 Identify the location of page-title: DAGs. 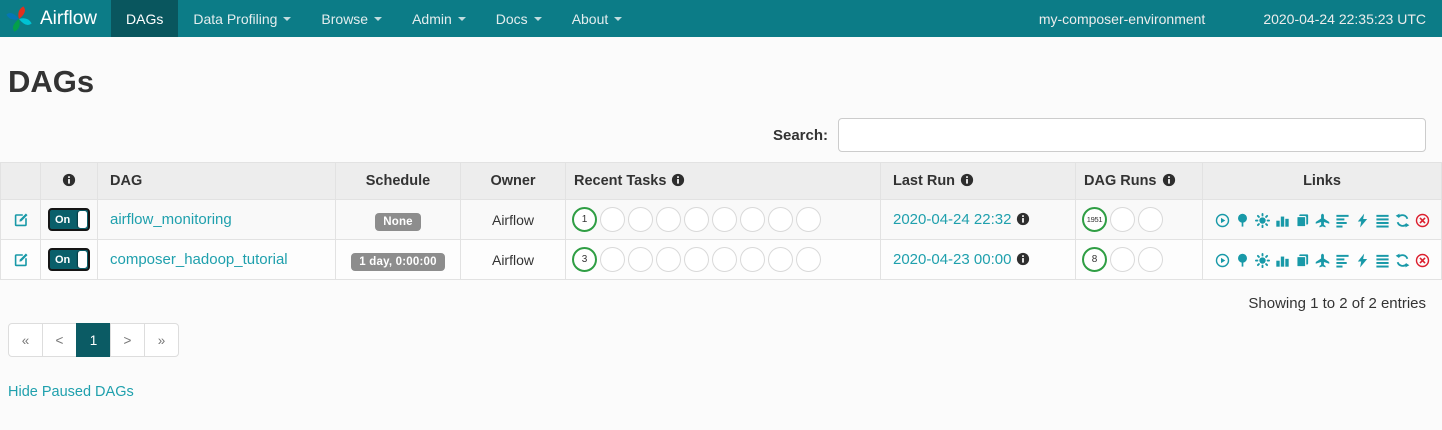
(51, 81).